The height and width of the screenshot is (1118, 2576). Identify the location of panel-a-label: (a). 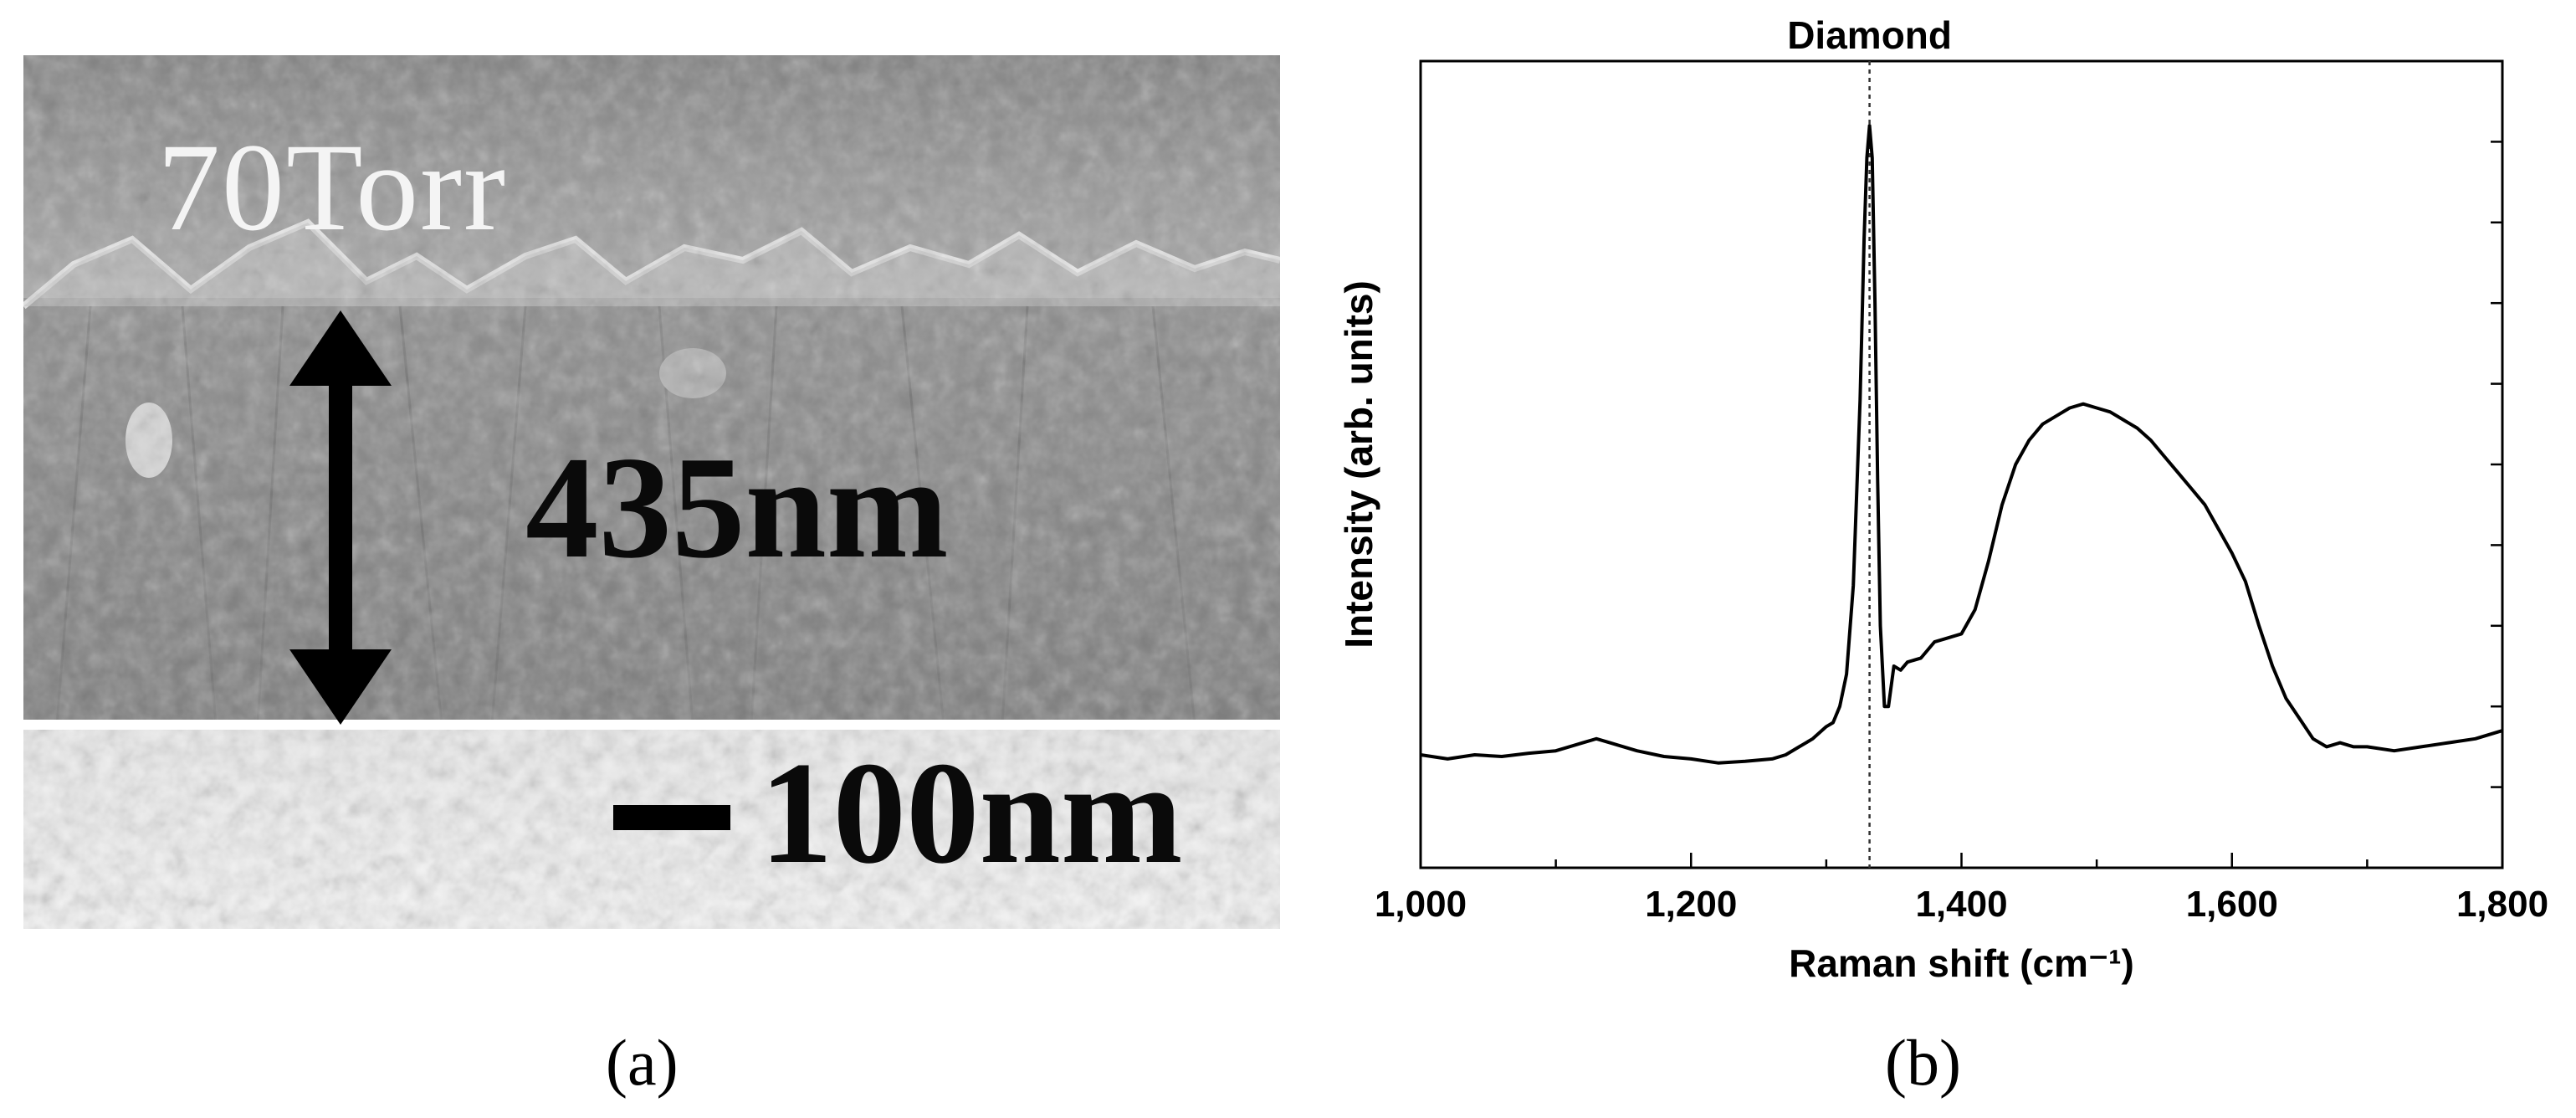
(643, 1062).